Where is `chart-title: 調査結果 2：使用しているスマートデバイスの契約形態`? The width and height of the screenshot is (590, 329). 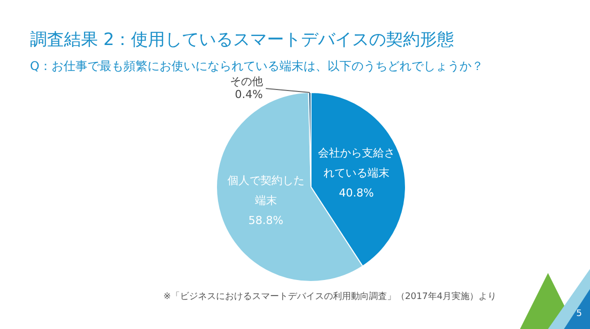 chart-title: 調査結果 2：使用しているスマートデバイスの契約形態 is located at coordinates (242, 40).